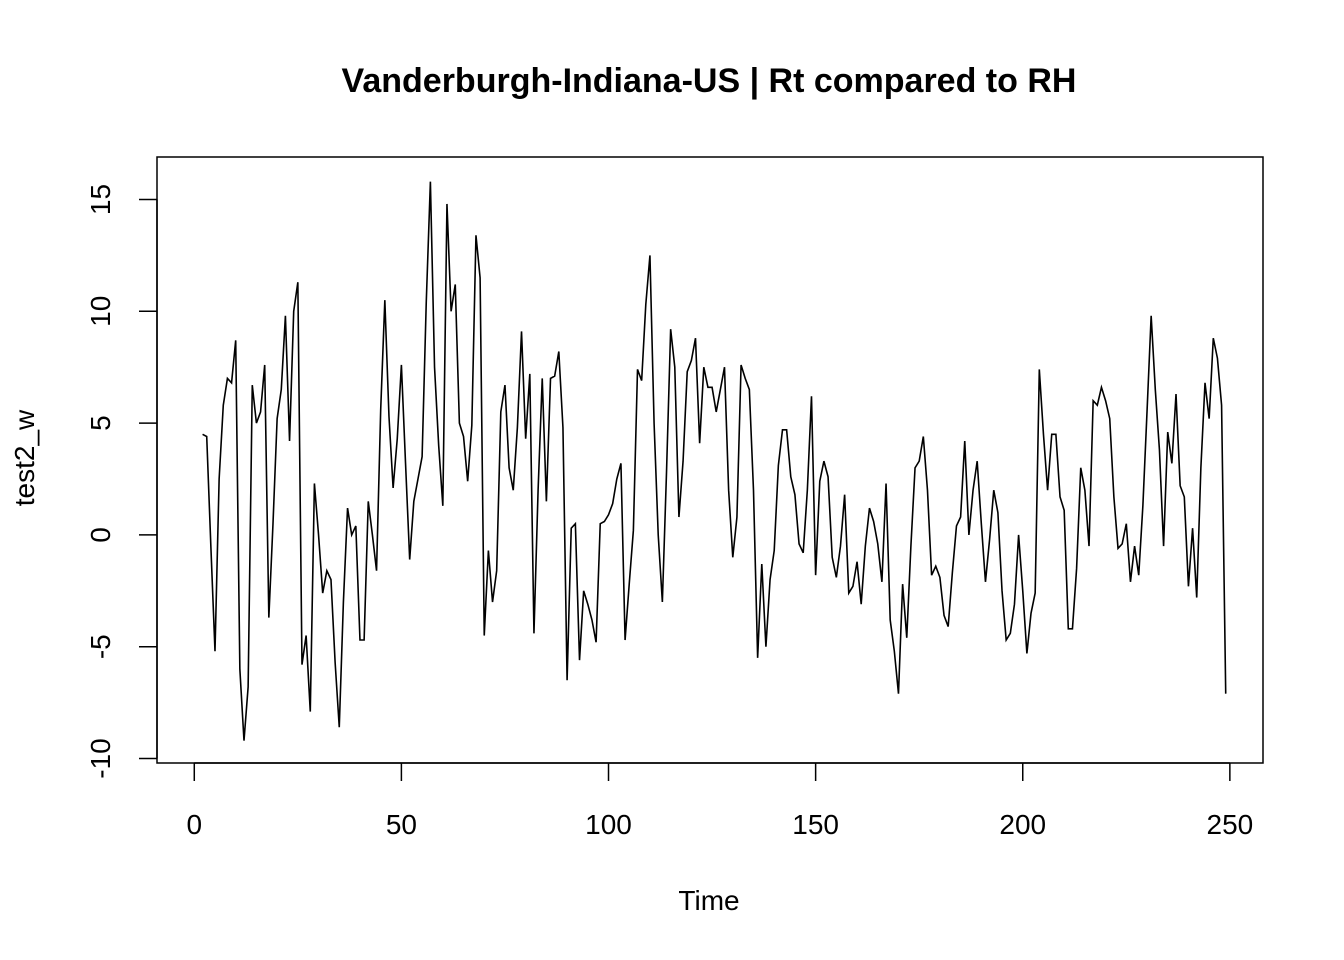  I want to click on y-tick-label: 0, so click(100, 535).